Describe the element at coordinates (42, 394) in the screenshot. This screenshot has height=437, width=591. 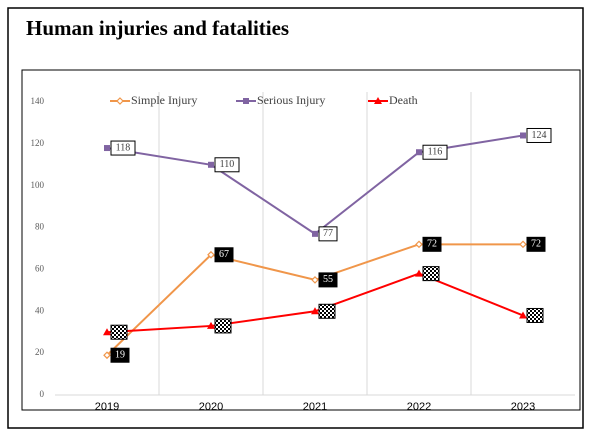
I see `y-tick-label: 0` at that location.